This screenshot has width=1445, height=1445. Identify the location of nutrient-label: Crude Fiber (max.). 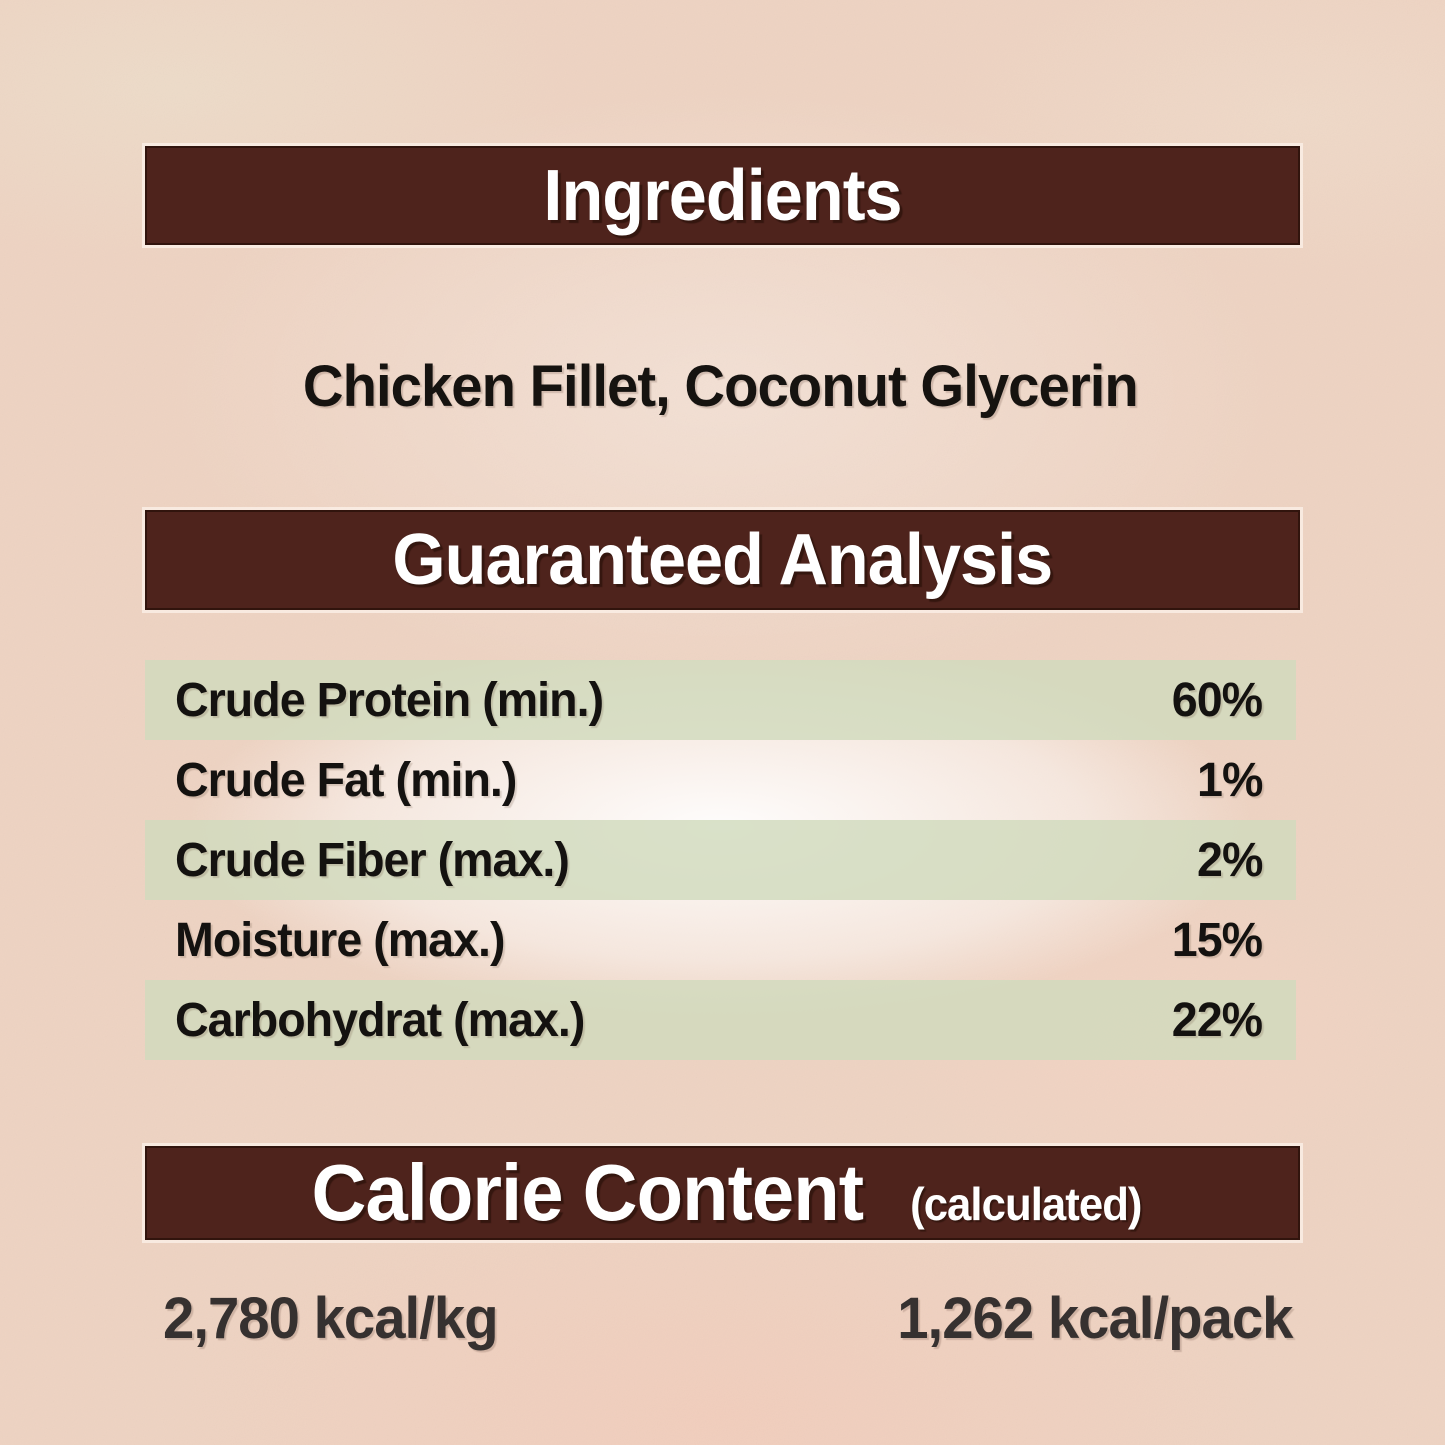
(372, 860).